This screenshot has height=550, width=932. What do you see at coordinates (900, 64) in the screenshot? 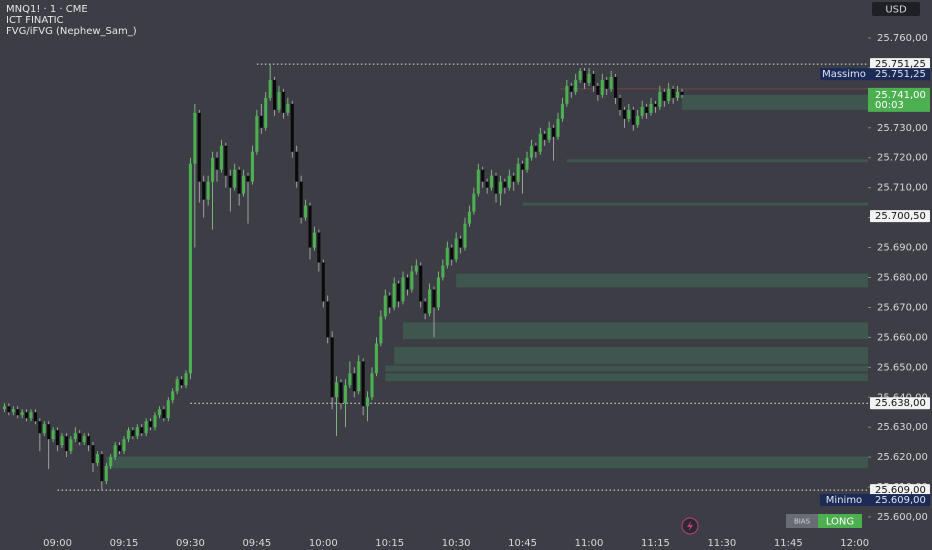
I see `level-label-box` at bounding box center [900, 64].